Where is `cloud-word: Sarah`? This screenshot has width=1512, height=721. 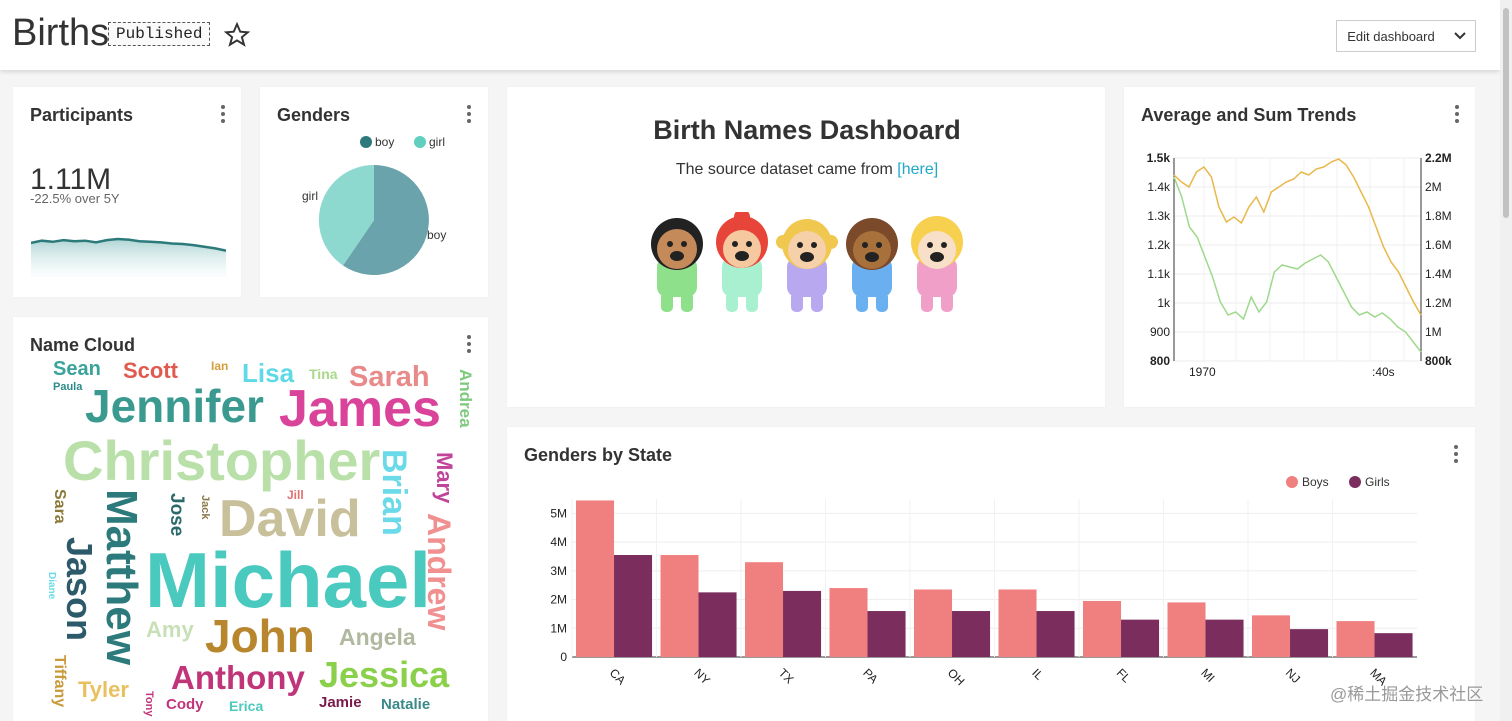 cloud-word: Sarah is located at coordinates (389, 377).